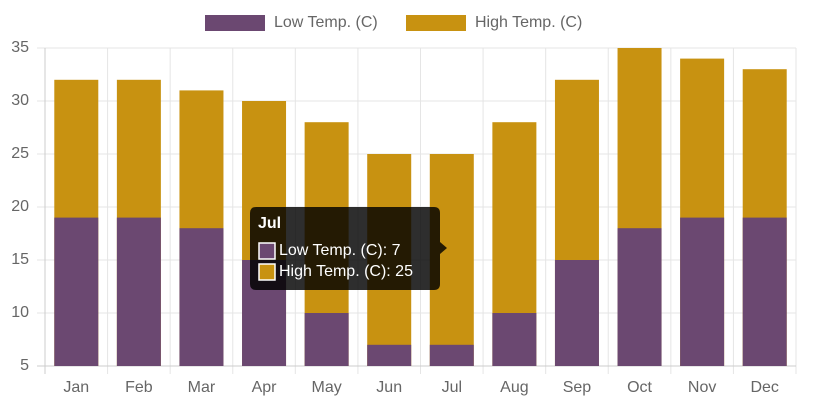  I want to click on x-tick-label: Aug, so click(514, 387).